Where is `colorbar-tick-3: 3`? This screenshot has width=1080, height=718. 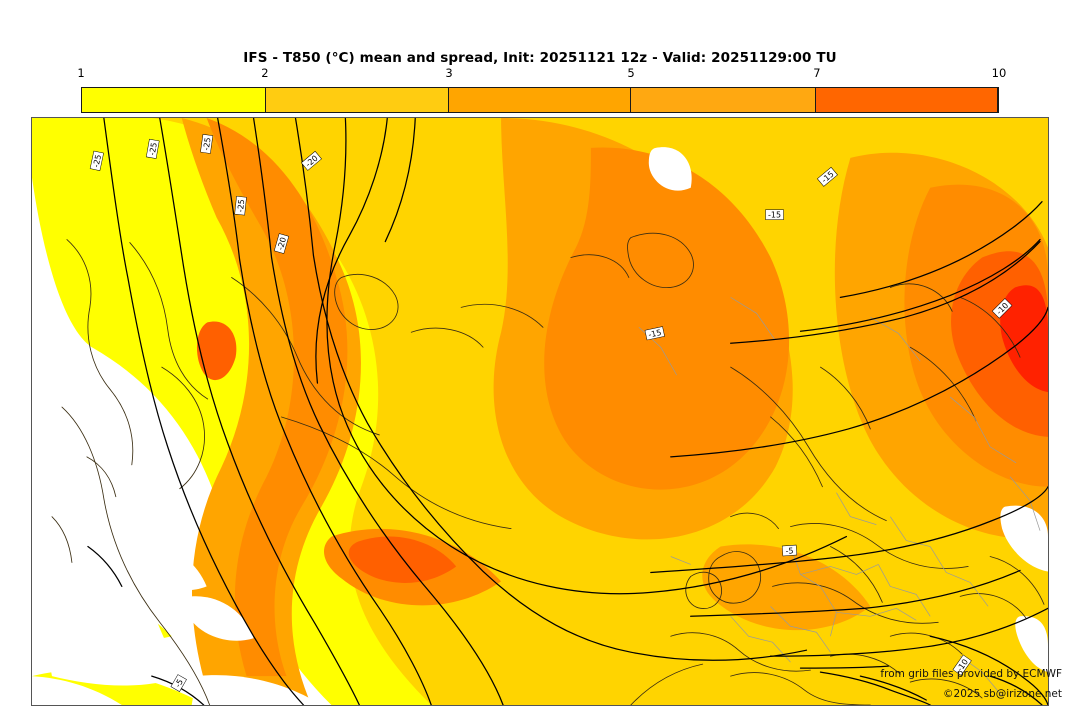
colorbar-tick-3: 3 is located at coordinates (449, 73).